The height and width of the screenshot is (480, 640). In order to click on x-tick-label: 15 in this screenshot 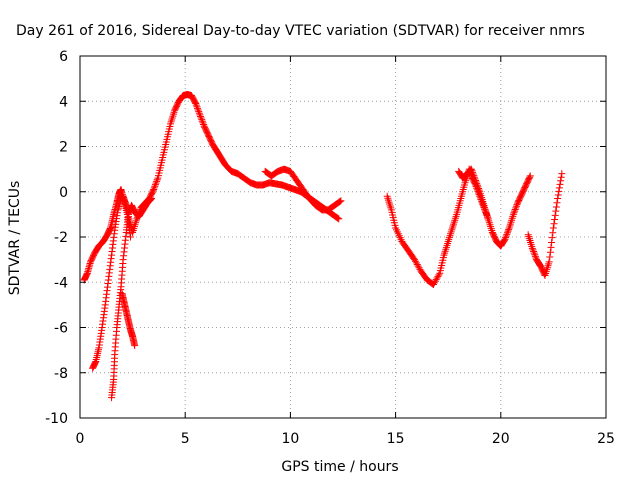, I will do `click(396, 439)`.